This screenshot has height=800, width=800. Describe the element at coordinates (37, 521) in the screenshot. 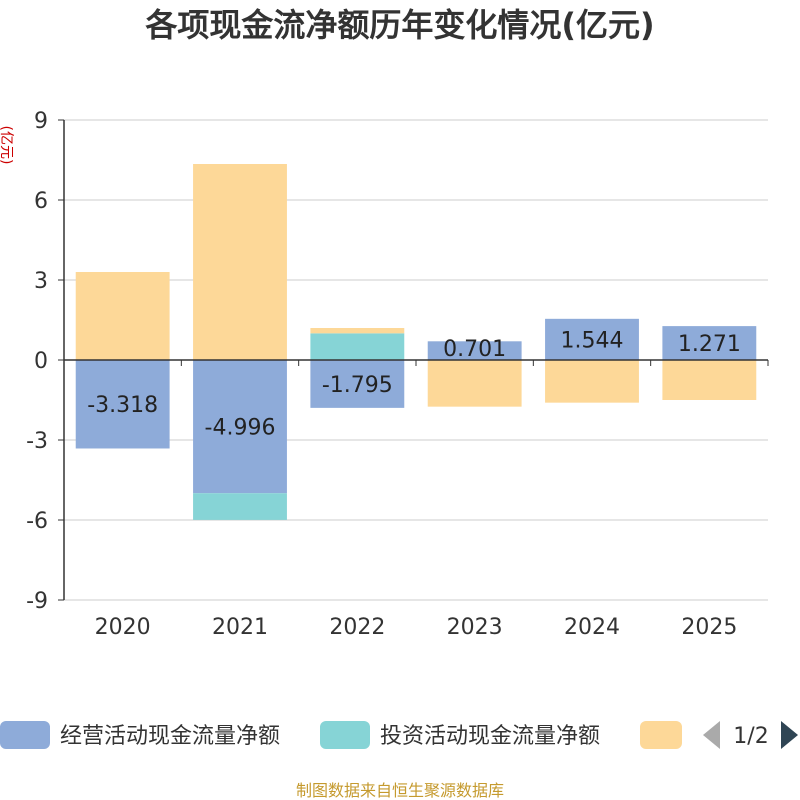

I see `y-tick-label: -6` at that location.